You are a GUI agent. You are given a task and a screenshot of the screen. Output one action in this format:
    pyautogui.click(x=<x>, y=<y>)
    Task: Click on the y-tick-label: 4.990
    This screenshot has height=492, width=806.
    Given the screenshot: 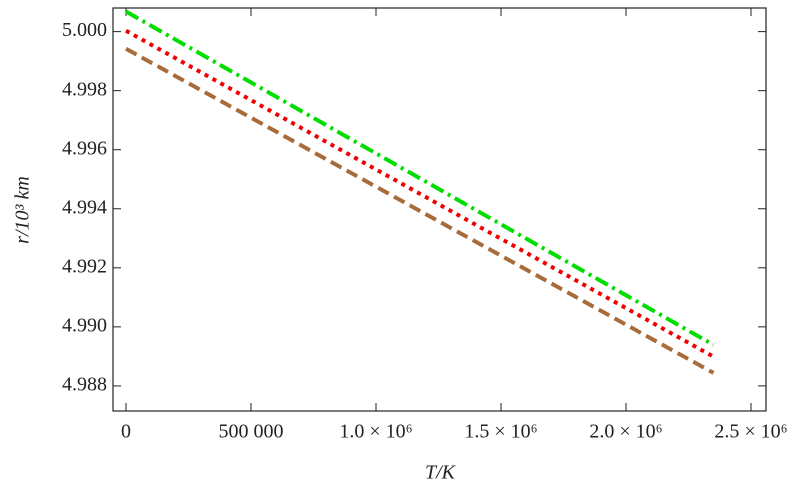 What is the action you would take?
    pyautogui.click(x=84, y=325)
    